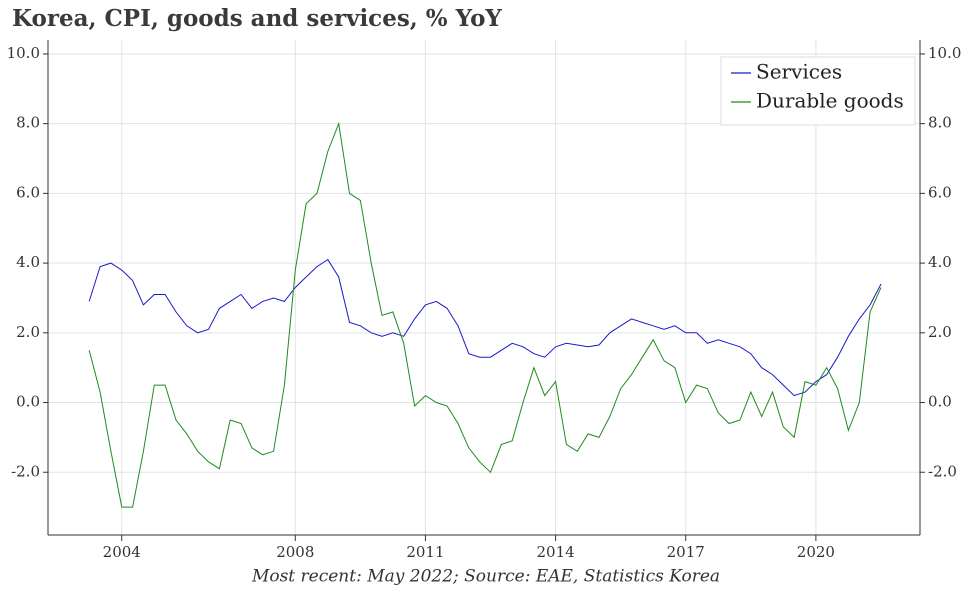 Image resolution: width=972 pixels, height=589 pixels. I want to click on x-tick-label: 2017, so click(686, 552).